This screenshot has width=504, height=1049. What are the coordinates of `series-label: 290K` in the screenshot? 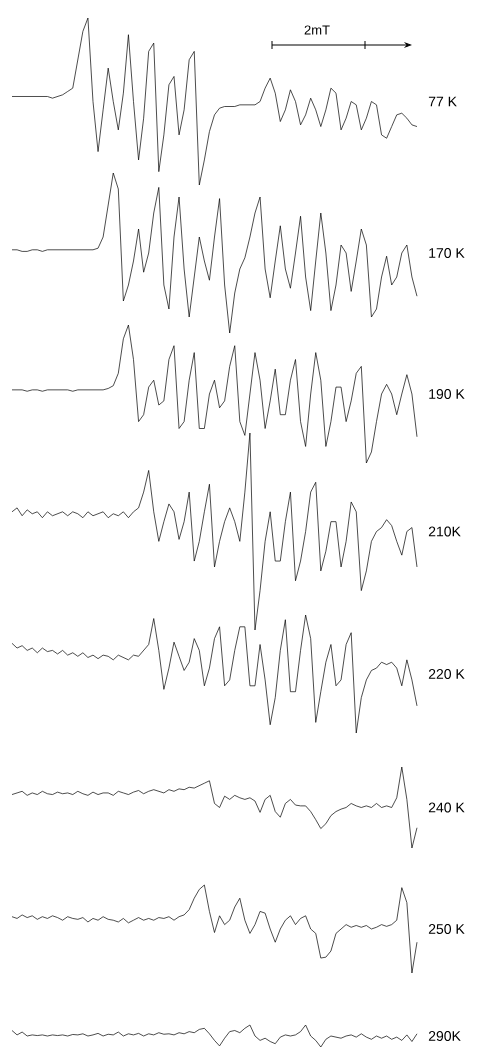 It's located at (444, 1036).